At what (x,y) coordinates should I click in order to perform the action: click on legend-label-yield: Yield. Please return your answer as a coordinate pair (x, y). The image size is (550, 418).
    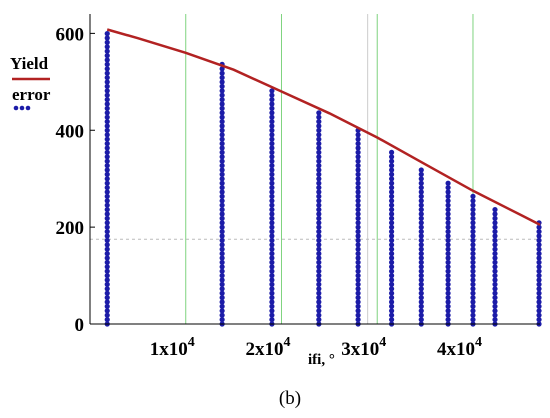
    Looking at the image, I should click on (29, 63).